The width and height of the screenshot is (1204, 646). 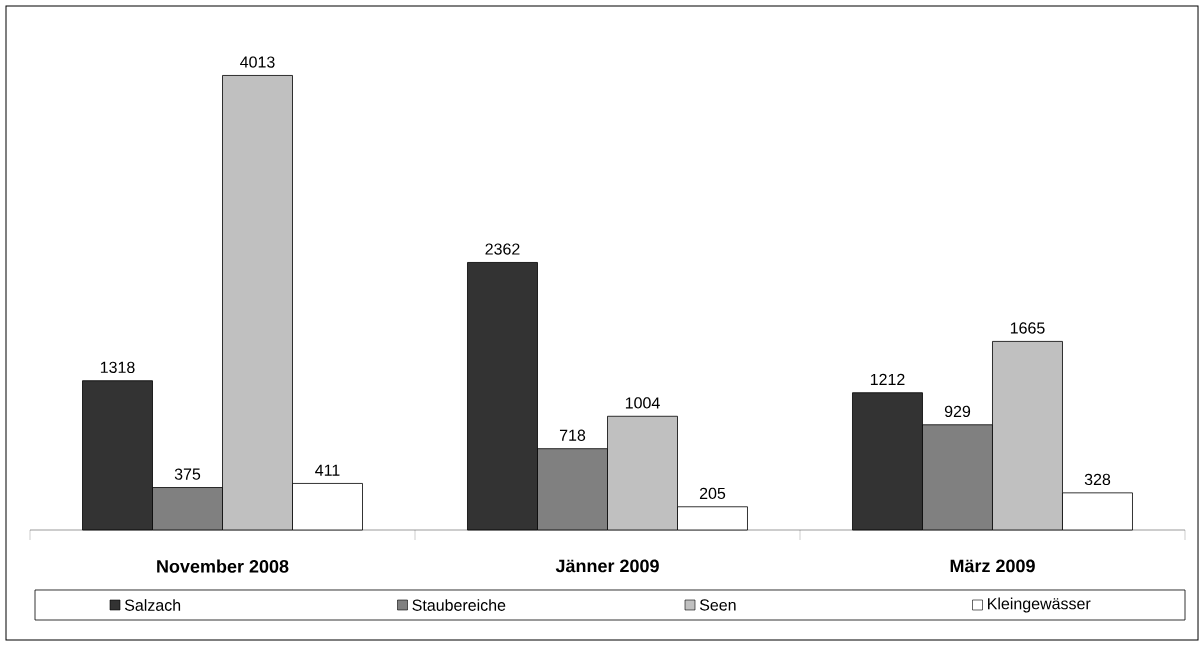 What do you see at coordinates (502, 249) in the screenshot?
I see `data-label: 2362` at bounding box center [502, 249].